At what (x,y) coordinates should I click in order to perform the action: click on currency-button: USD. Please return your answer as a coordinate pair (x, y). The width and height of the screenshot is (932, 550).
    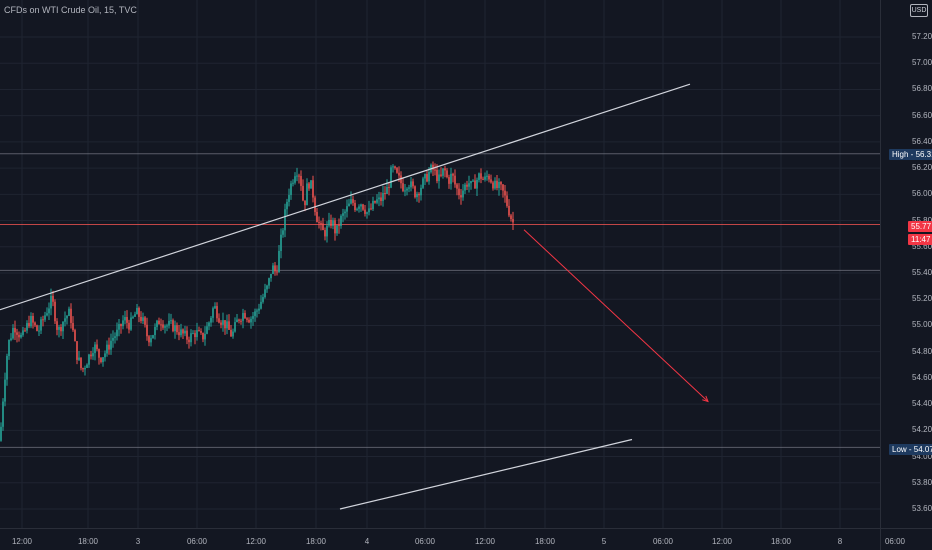
    Looking at the image, I should click on (919, 10).